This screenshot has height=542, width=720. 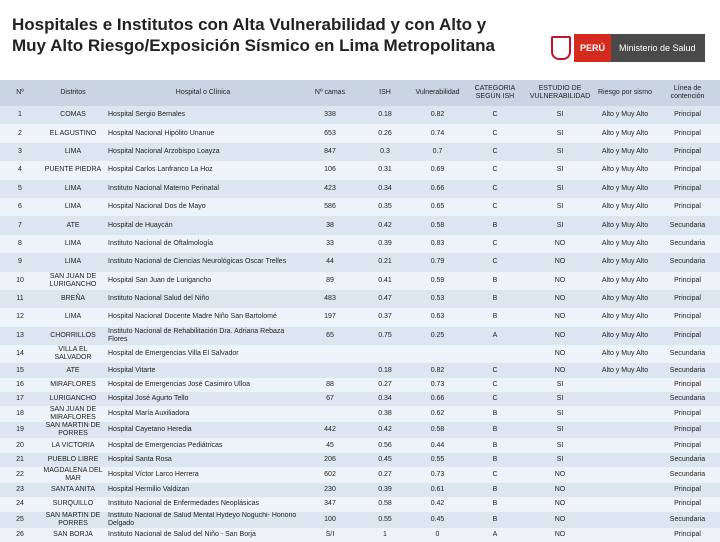 What do you see at coordinates (385, 152) in the screenshot?
I see `table-cell: 0.3` at bounding box center [385, 152].